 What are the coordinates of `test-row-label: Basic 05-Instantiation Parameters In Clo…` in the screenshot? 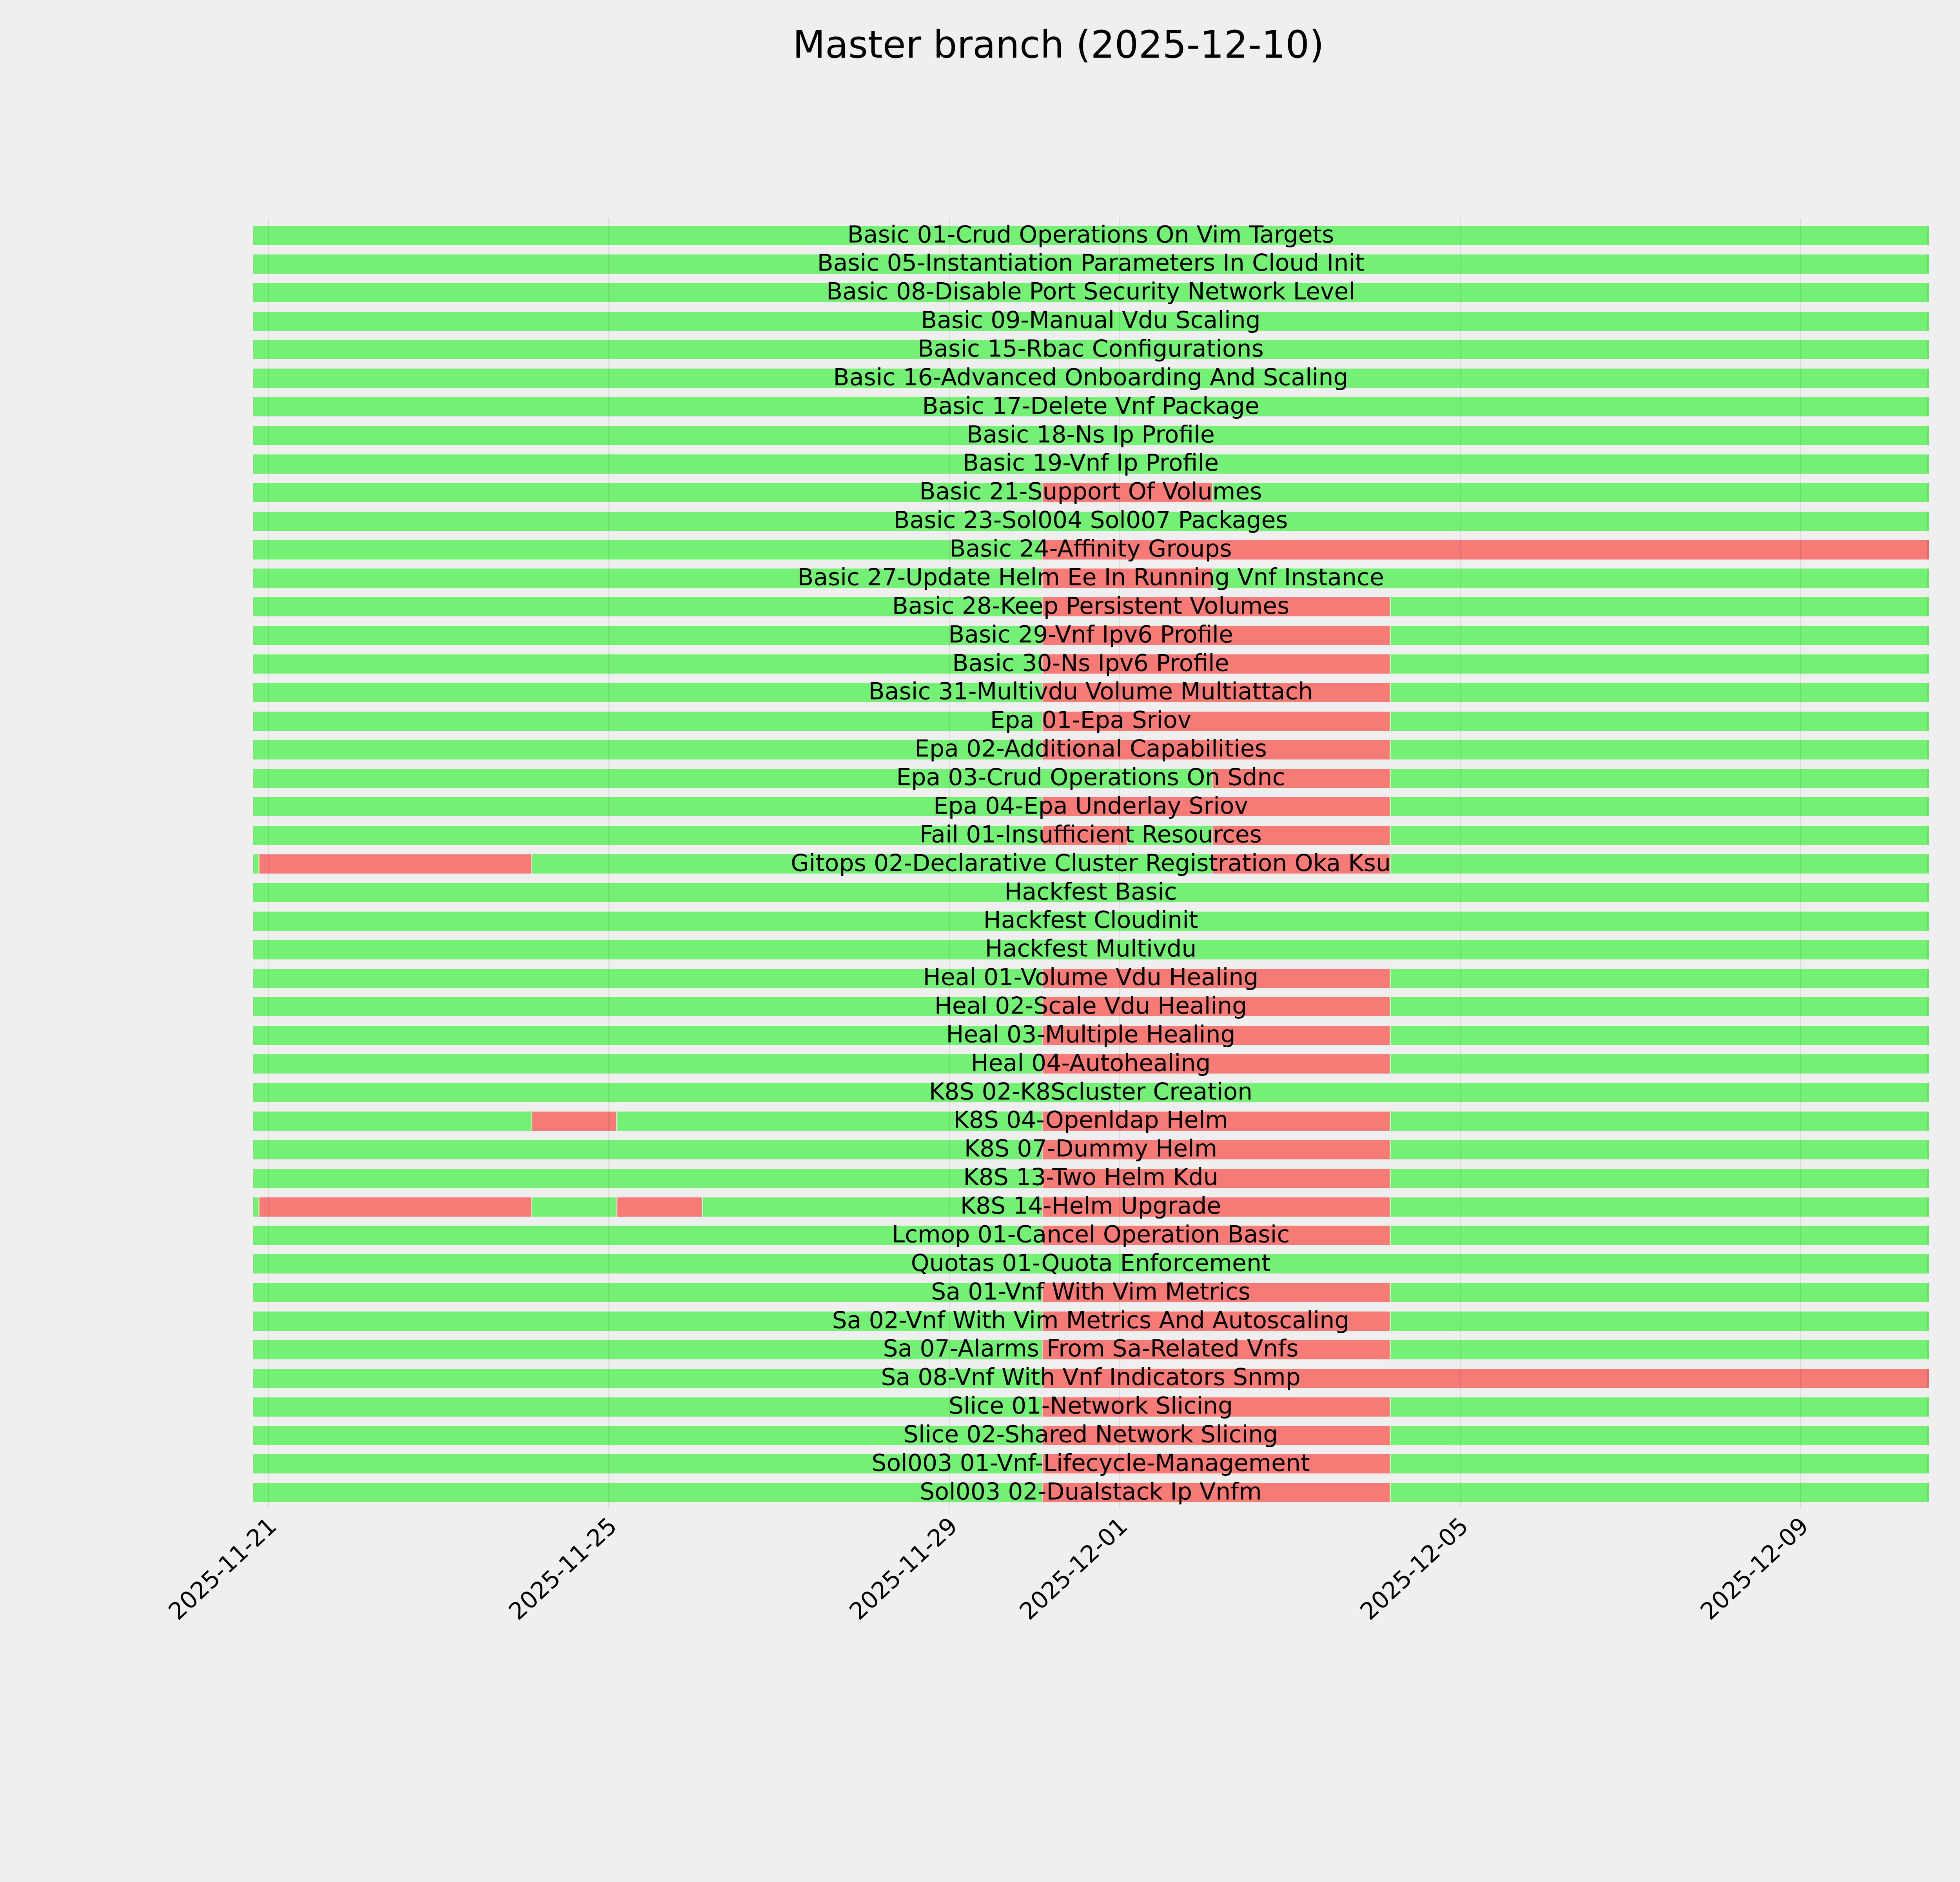 It's located at (1091, 263).